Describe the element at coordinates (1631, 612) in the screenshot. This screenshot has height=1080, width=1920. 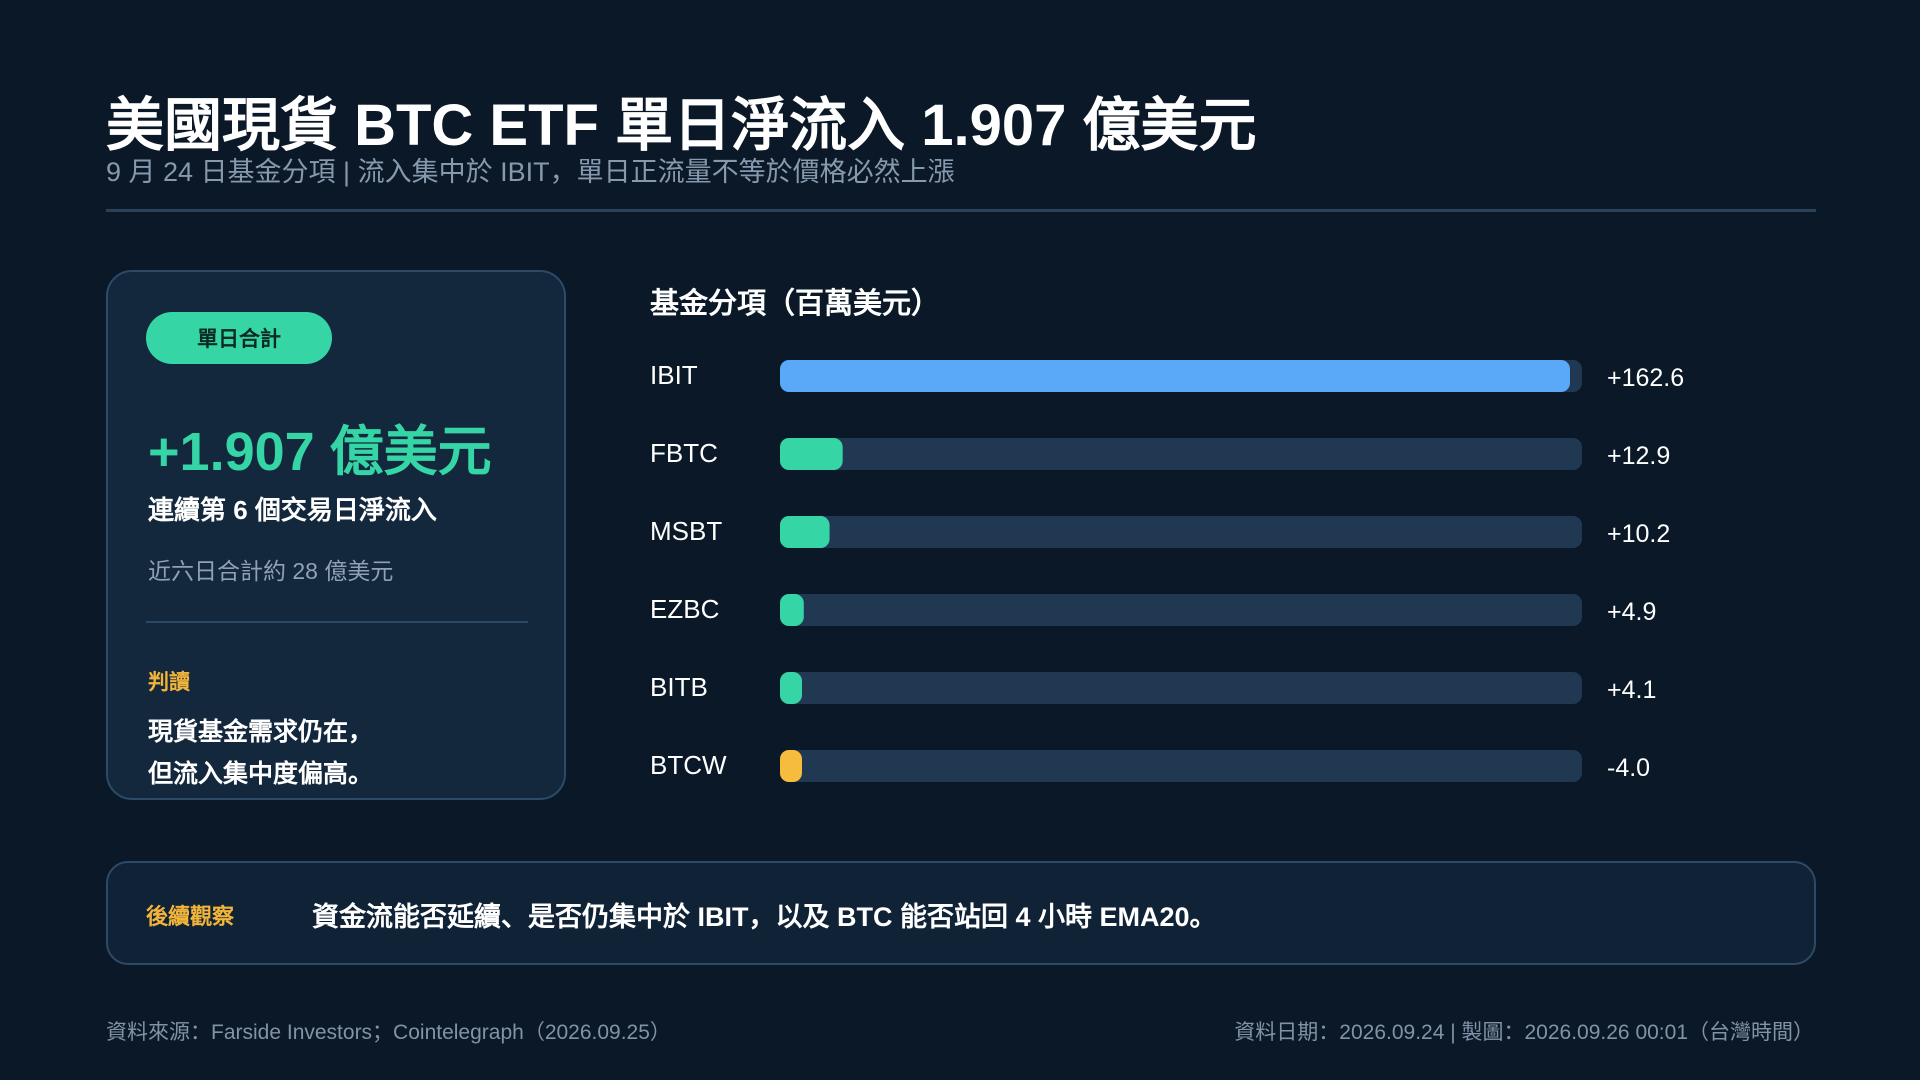
I see `value-label-ezbc: +4.9` at that location.